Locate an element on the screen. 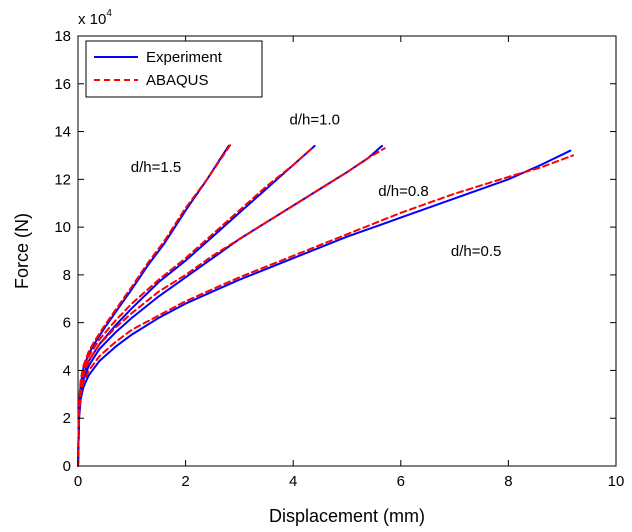 The height and width of the screenshot is (532, 632). legend-box is located at coordinates (174, 69).